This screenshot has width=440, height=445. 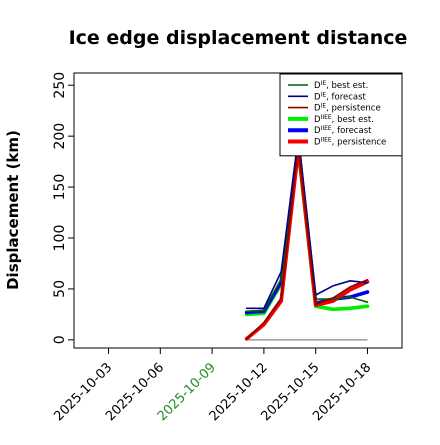 I want to click on series-layer, so click(x=307, y=238).